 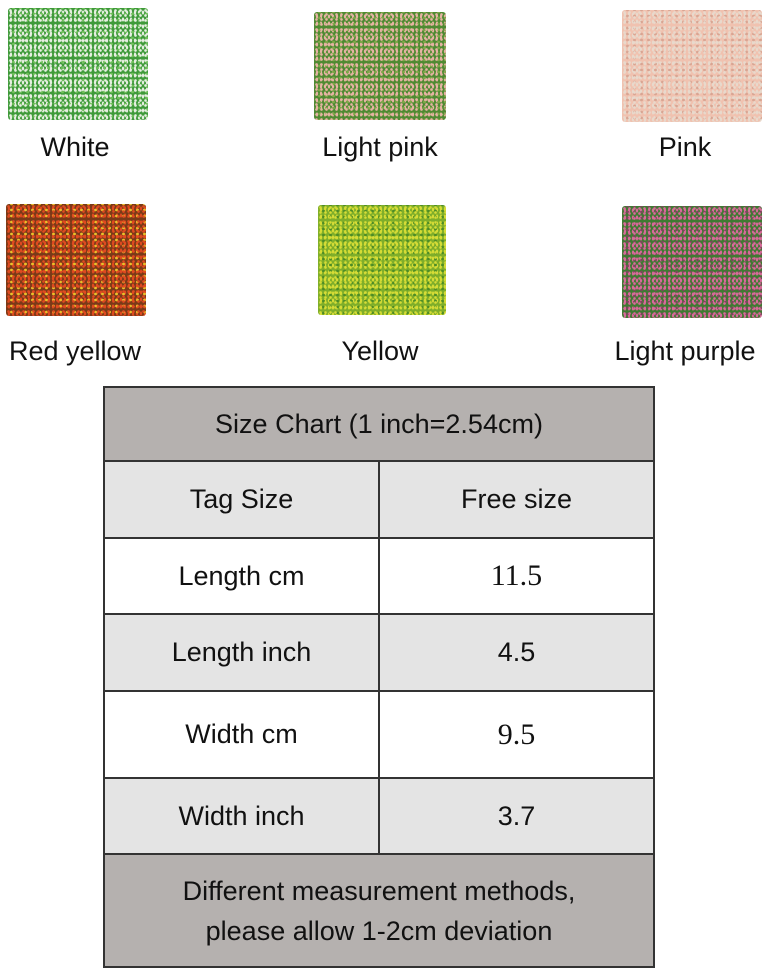 What do you see at coordinates (241, 575) in the screenshot?
I see `row-label: Length cm` at bounding box center [241, 575].